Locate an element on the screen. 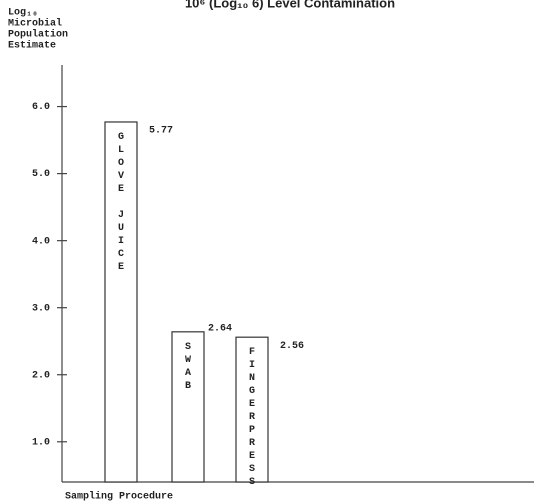  y-axis-label: Estimate is located at coordinates (32, 46).